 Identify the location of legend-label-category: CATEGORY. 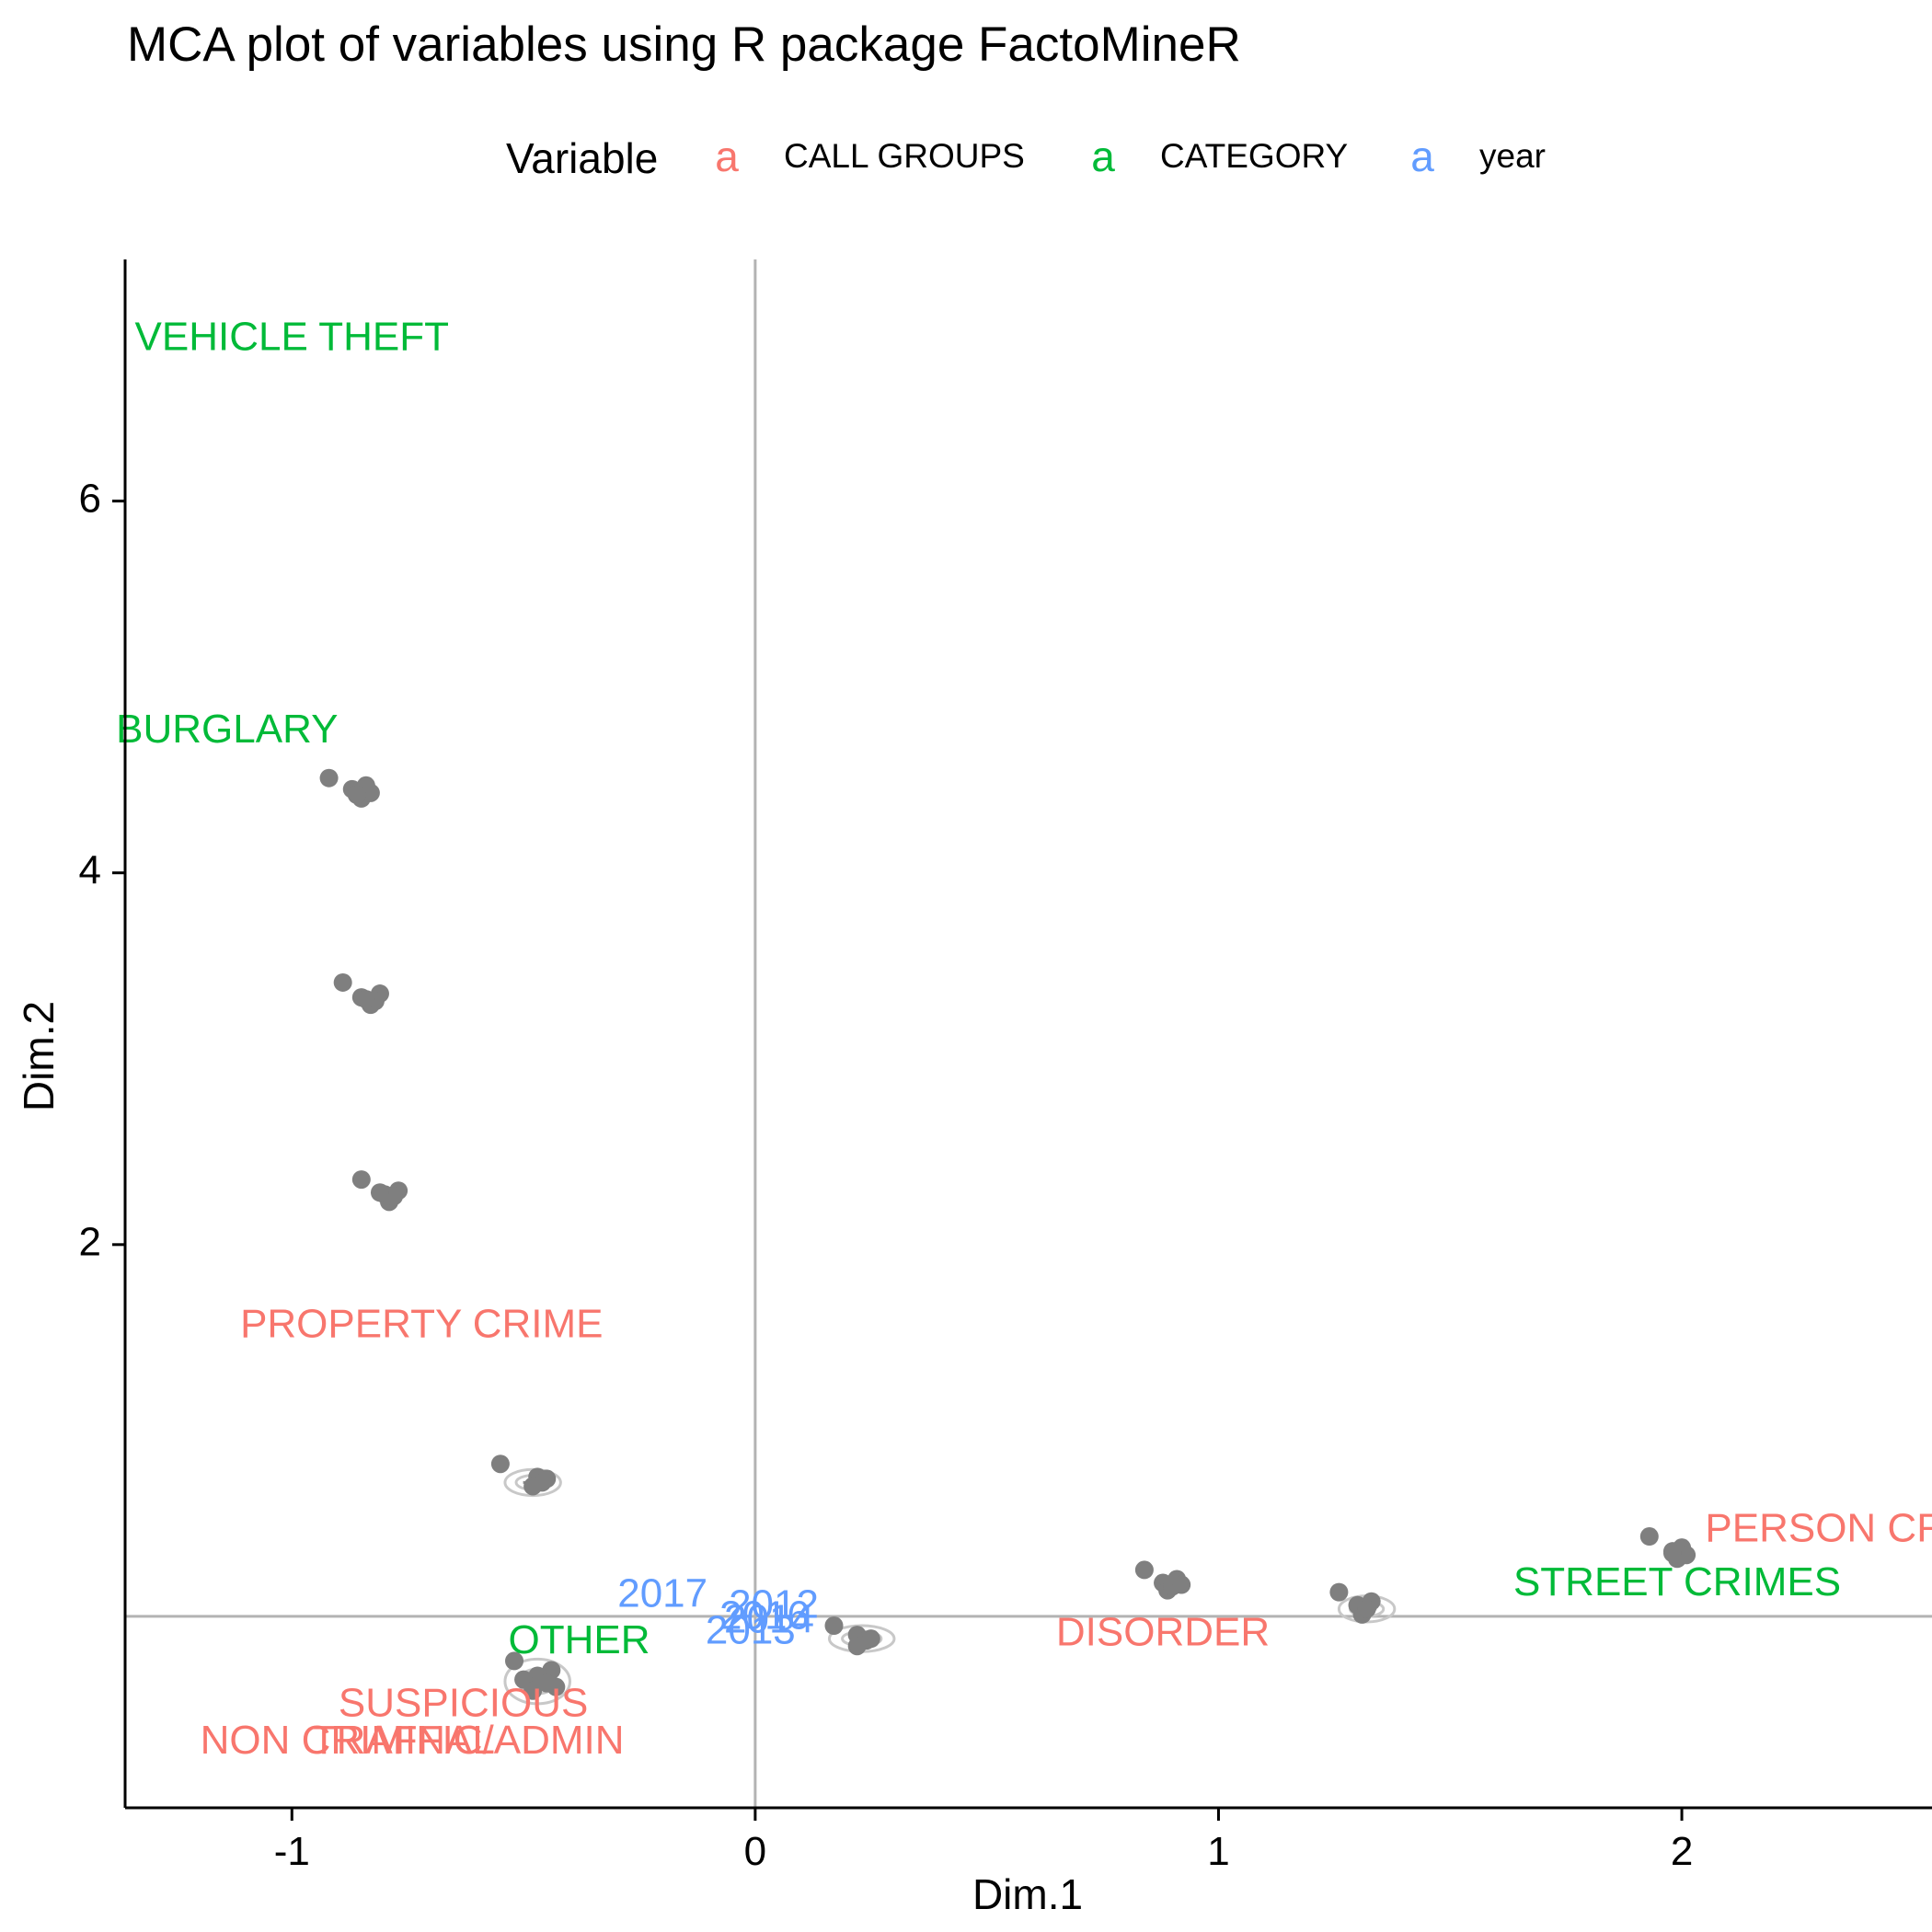
(1254, 156).